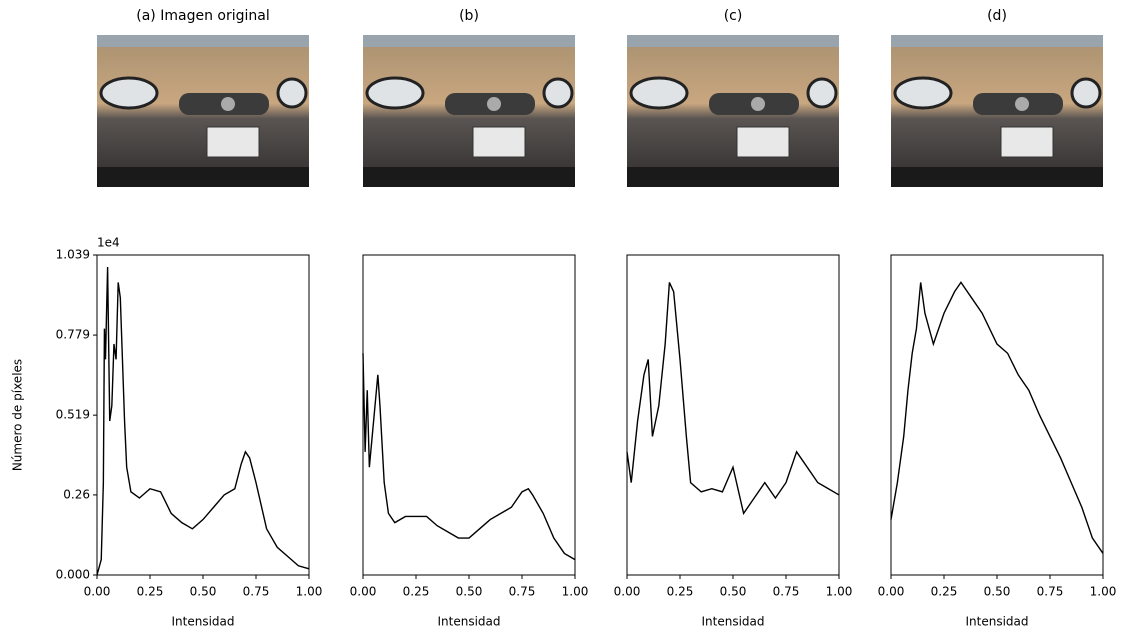  What do you see at coordinates (73, 415) in the screenshot?
I see `y-tick-label: 0.519` at bounding box center [73, 415].